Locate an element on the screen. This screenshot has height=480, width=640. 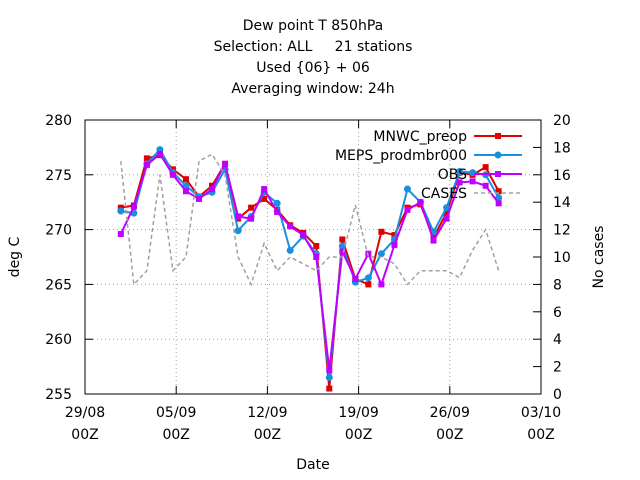
legend-label: OBS is located at coordinates (452, 175).